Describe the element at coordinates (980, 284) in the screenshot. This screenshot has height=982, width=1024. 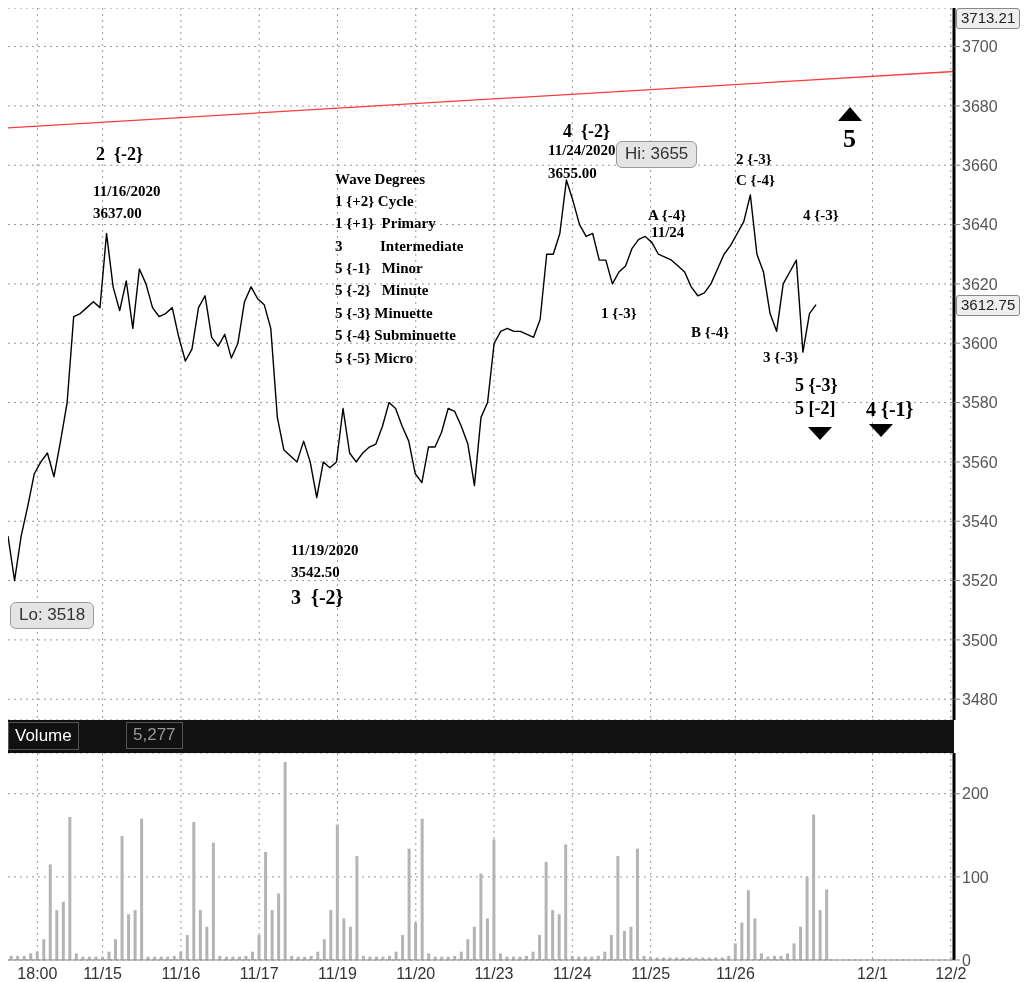
I see `y-tick-label: 3620` at that location.